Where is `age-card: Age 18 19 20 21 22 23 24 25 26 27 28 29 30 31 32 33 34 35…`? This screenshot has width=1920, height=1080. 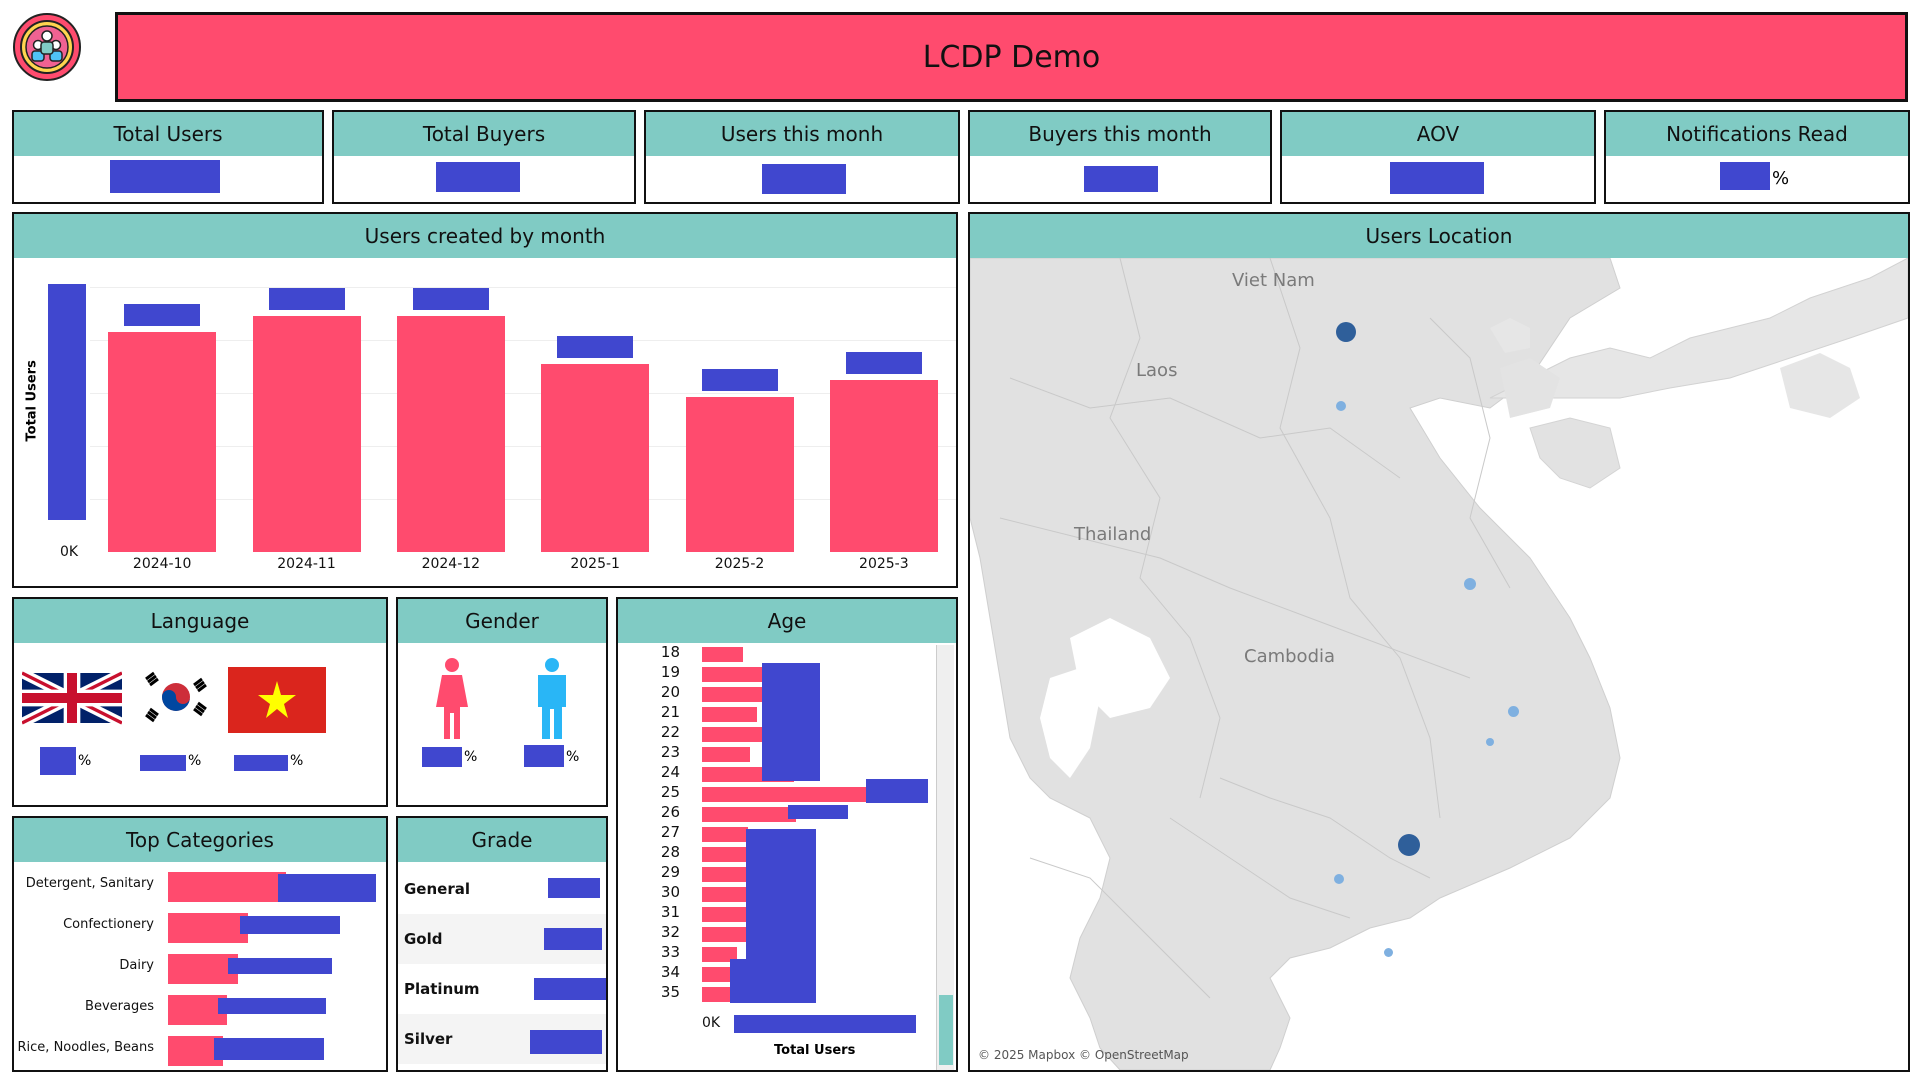 age-card: Age 18 19 20 21 22 23 24 25 26 27 28 29 30 31 32 33 34 35… is located at coordinates (787, 834).